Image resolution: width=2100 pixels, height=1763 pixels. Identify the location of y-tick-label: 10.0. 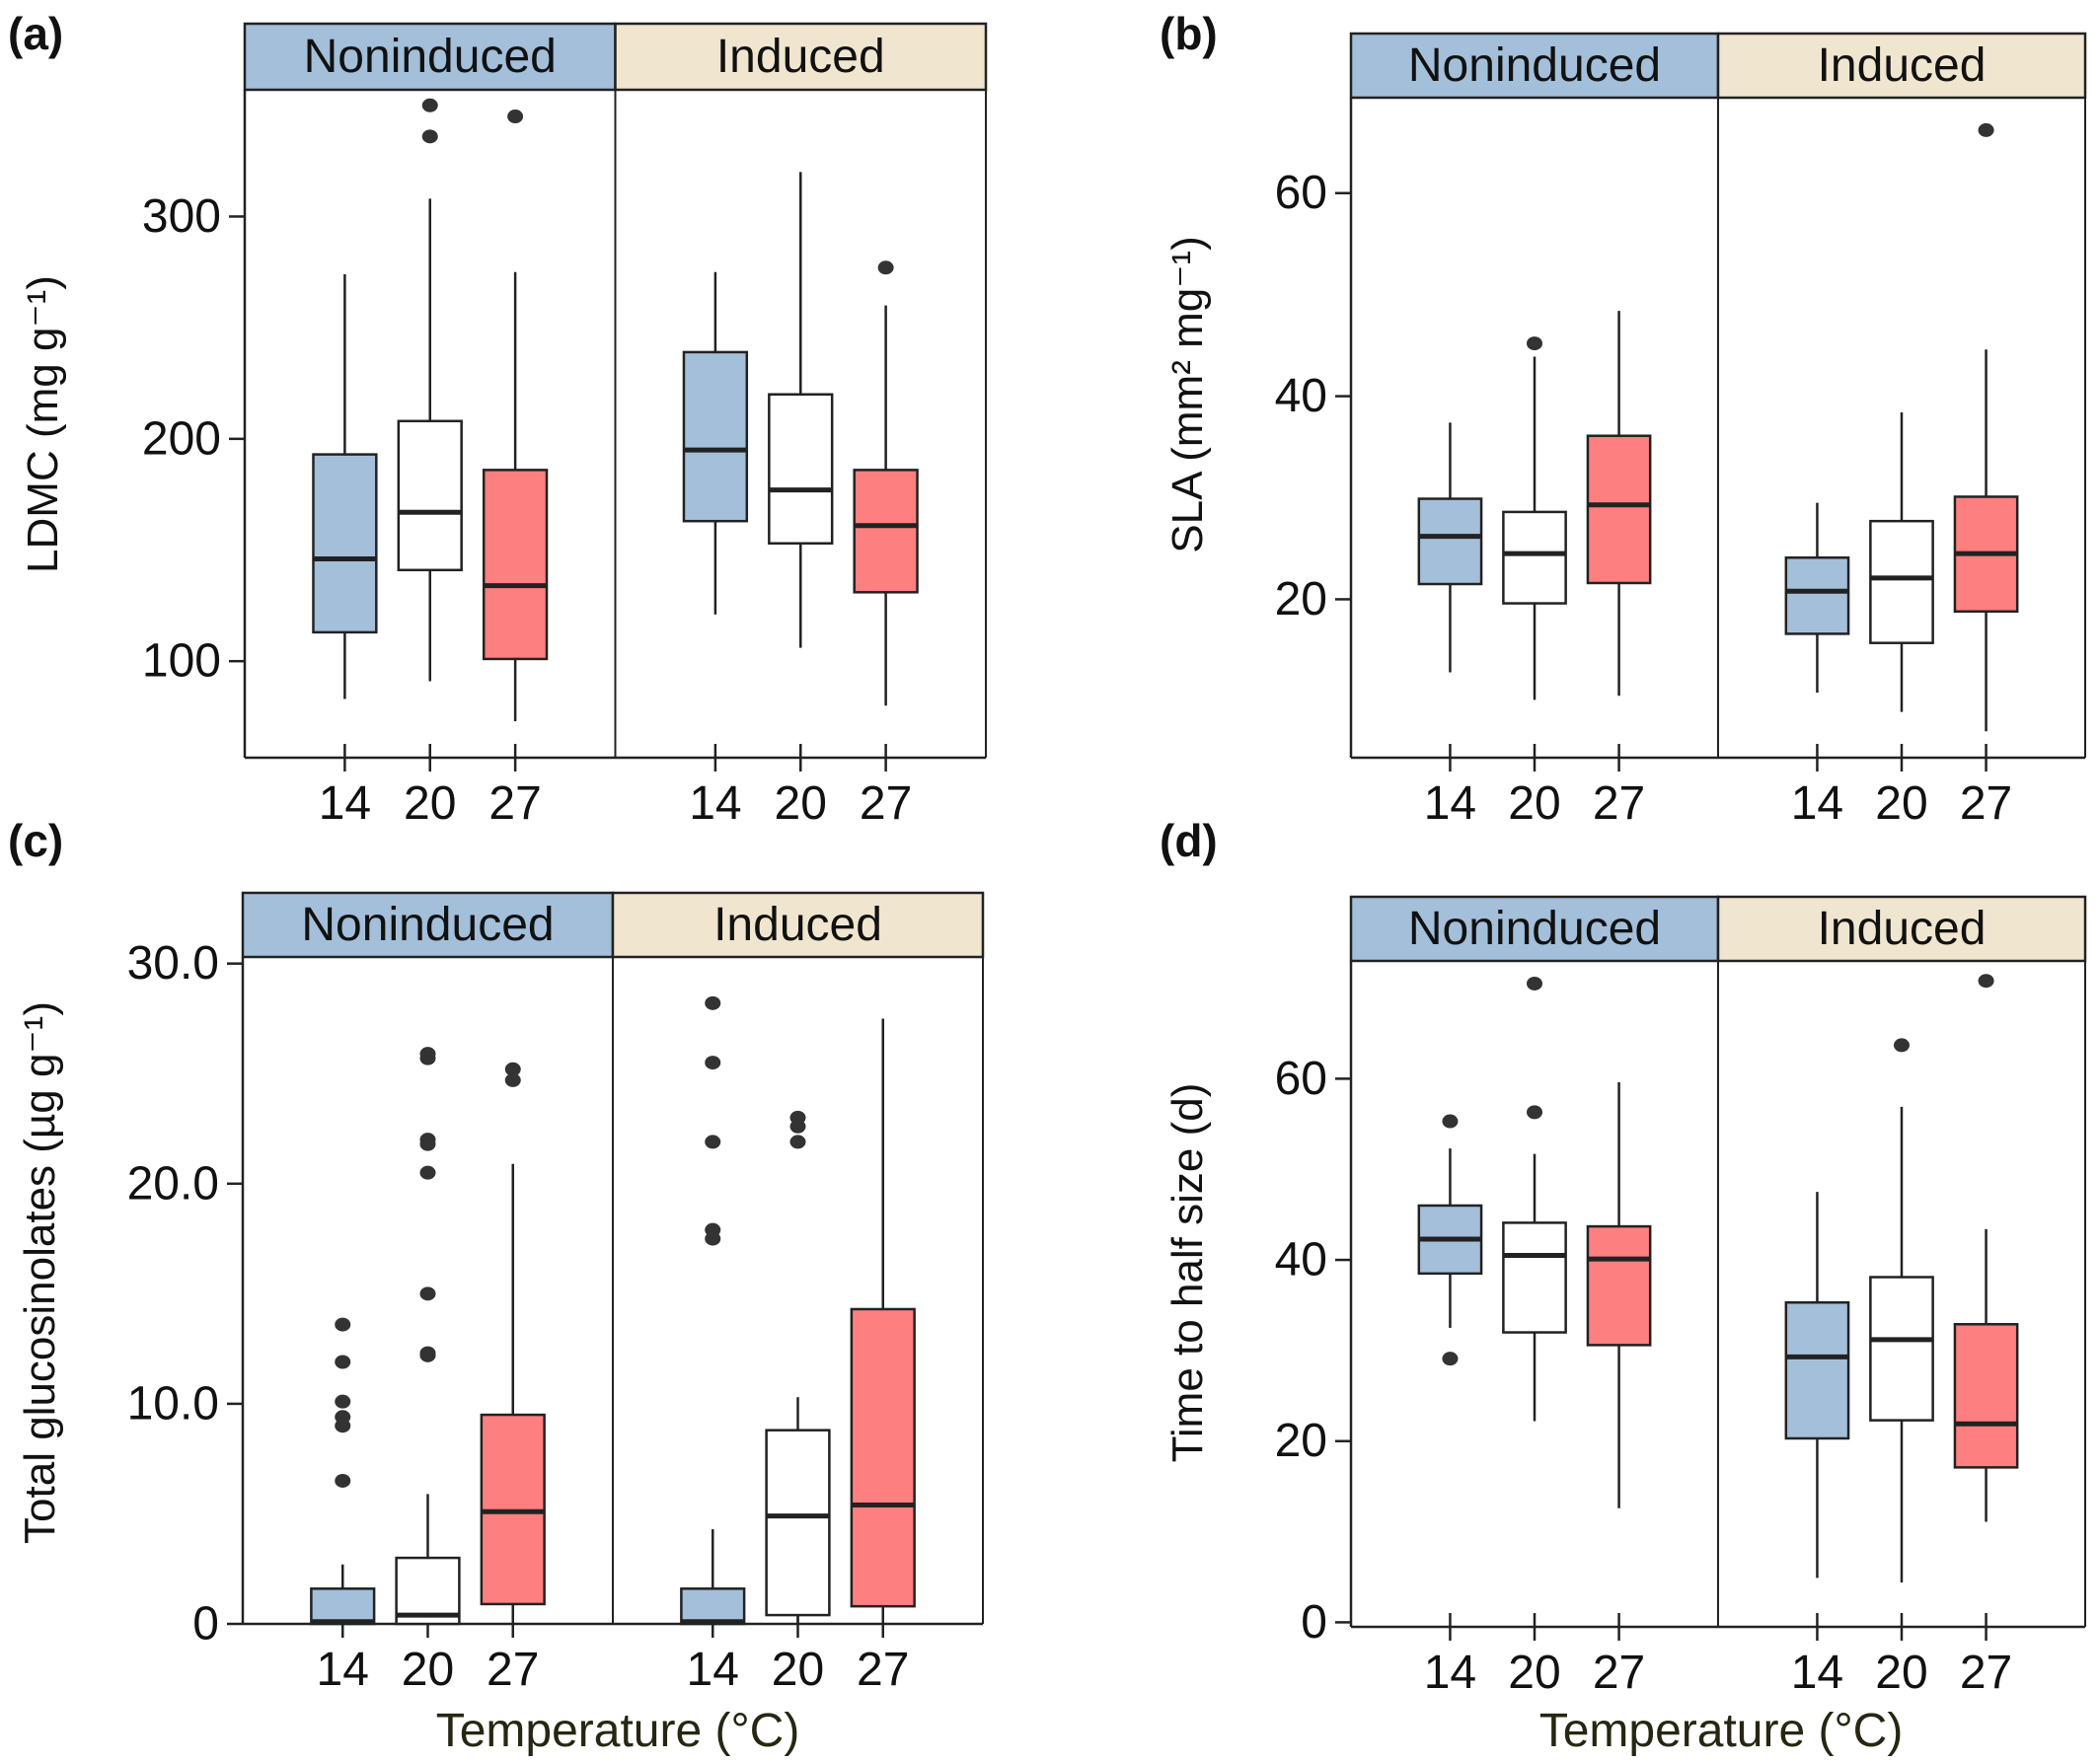
(173, 1403).